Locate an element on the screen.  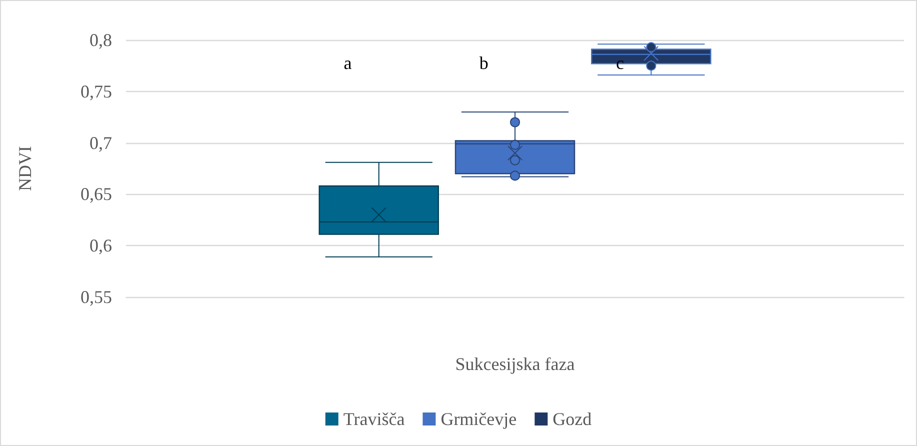
legend-label: Gozd is located at coordinates (572, 419).